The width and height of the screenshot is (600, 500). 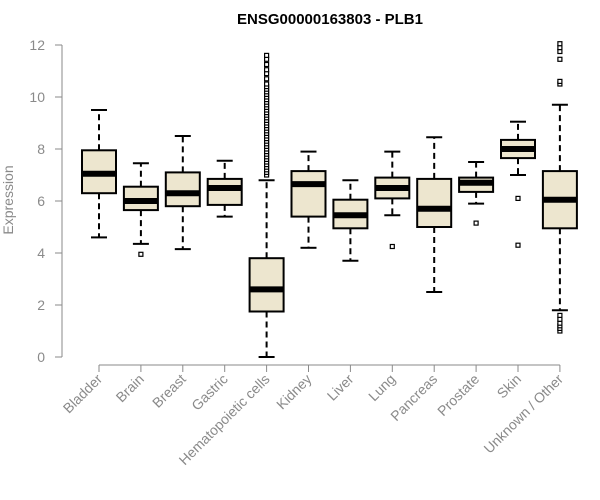 What do you see at coordinates (266, 205) in the screenshot?
I see `box-hematopoietic-cells` at bounding box center [266, 205].